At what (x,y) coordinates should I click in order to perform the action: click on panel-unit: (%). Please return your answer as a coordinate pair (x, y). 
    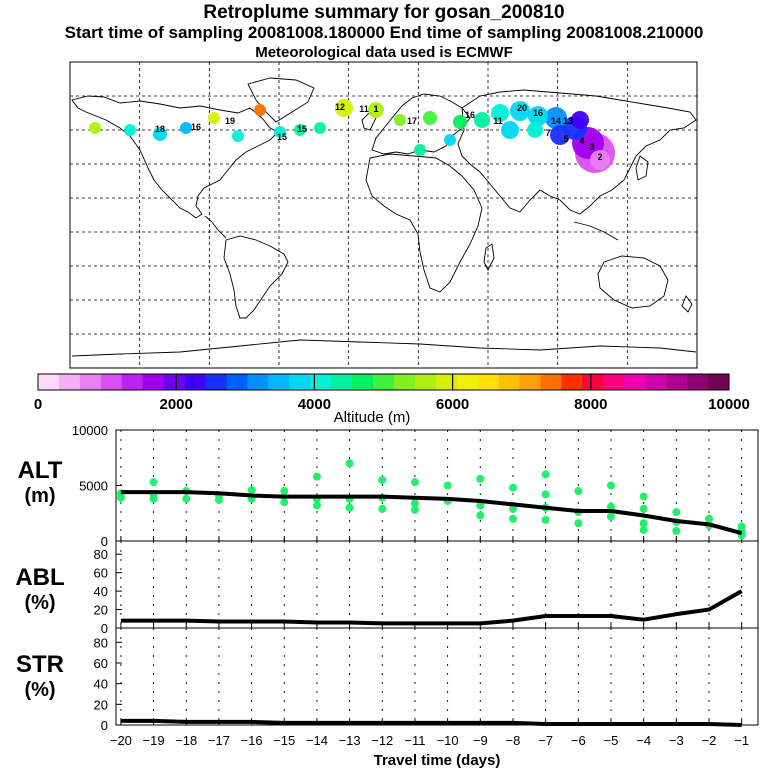
    Looking at the image, I should click on (39, 690).